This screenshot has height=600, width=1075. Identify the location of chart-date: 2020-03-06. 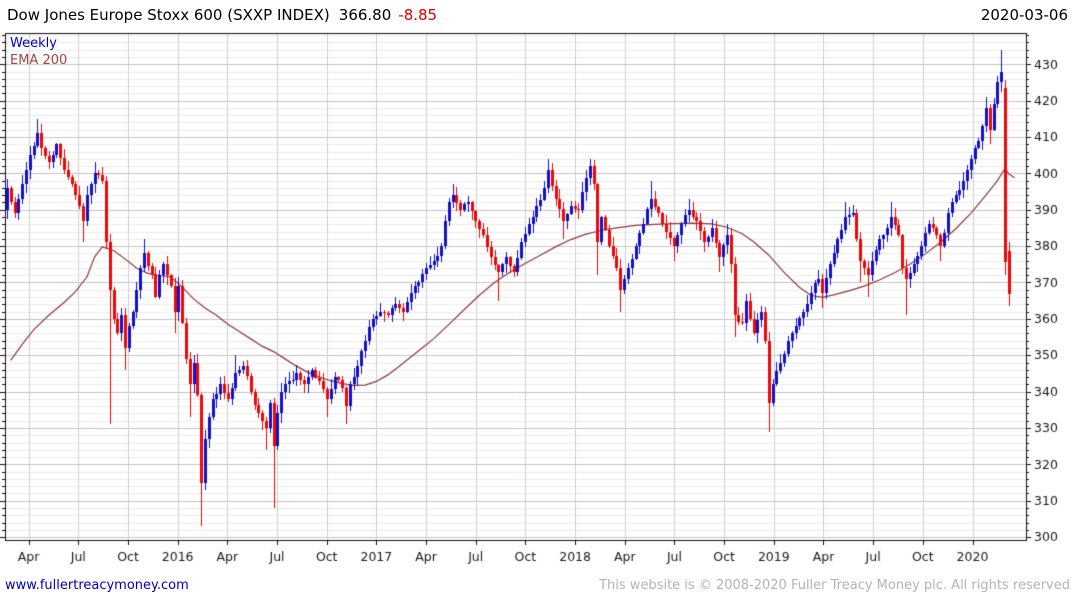
(1024, 15).